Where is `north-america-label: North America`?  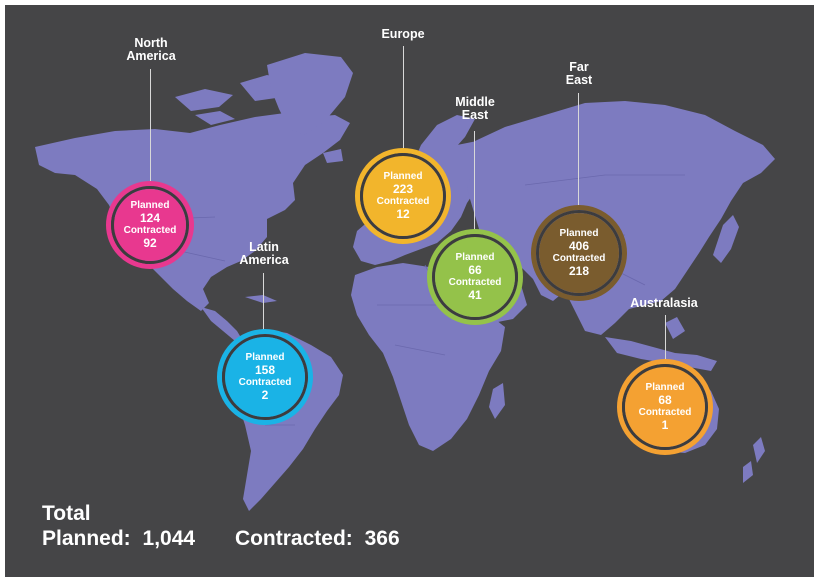
north-america-label: North America is located at coordinates (151, 49).